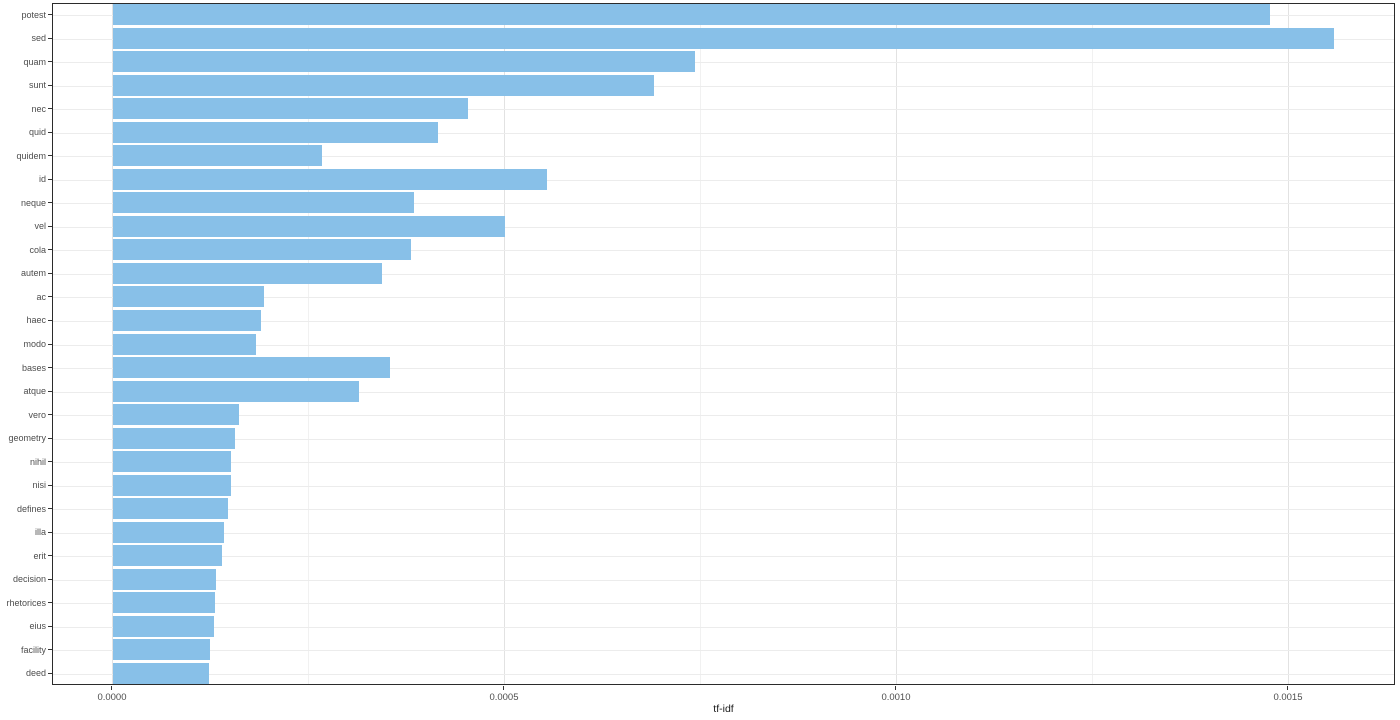 The width and height of the screenshot is (1400, 720). Describe the element at coordinates (41, 296) in the screenshot. I see `y-axis-label: ac` at that location.